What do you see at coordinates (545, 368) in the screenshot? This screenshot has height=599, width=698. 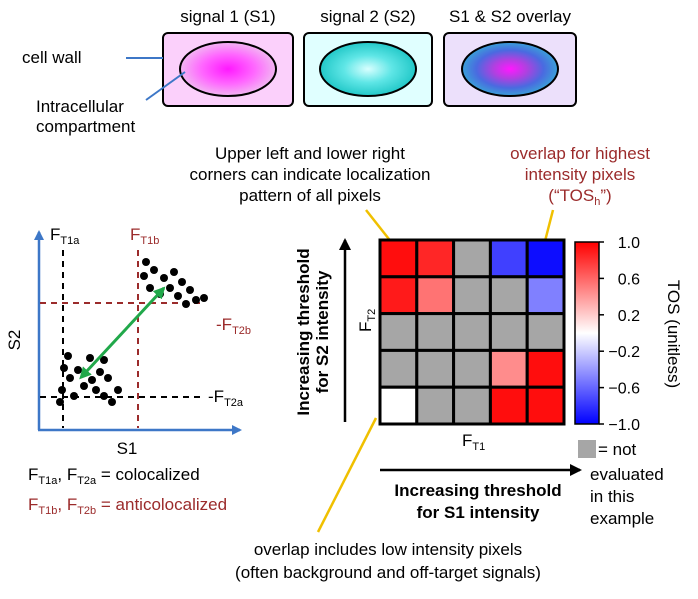 I see `heatmap-cell-r3-c4` at bounding box center [545, 368].